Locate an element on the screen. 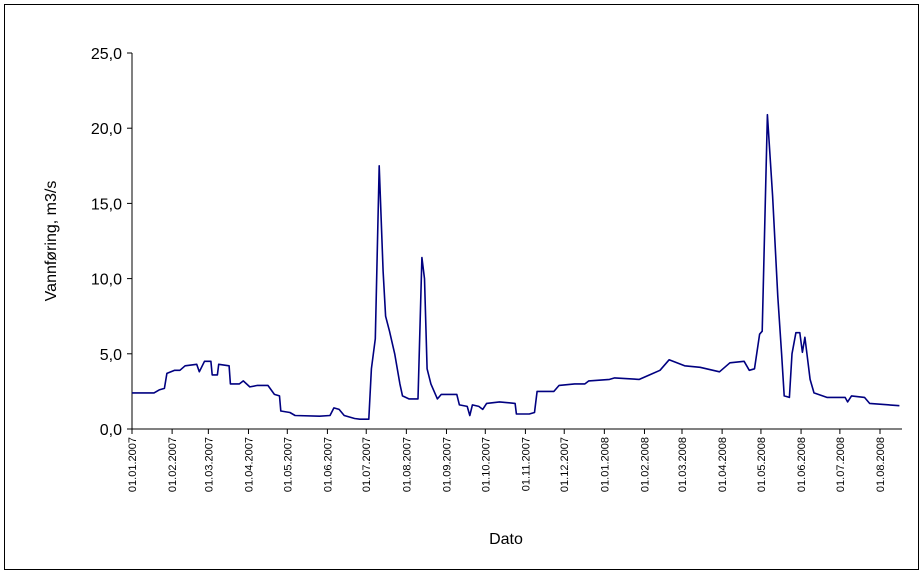 This screenshot has height=577, width=924. x-tick-label: 01.04.2007 is located at coordinates (249, 464).